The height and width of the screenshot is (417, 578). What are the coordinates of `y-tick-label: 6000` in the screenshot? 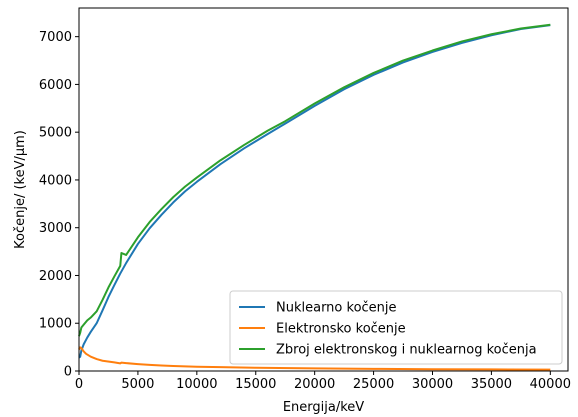 It's located at (55, 85).